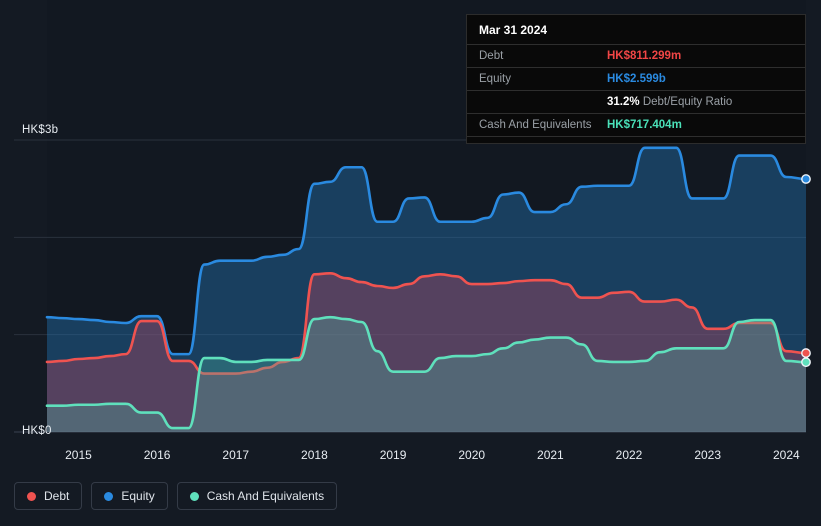 This screenshot has height=526, width=821. What do you see at coordinates (314, 455) in the screenshot?
I see `x-axis-tick-2018: 2018` at bounding box center [314, 455].